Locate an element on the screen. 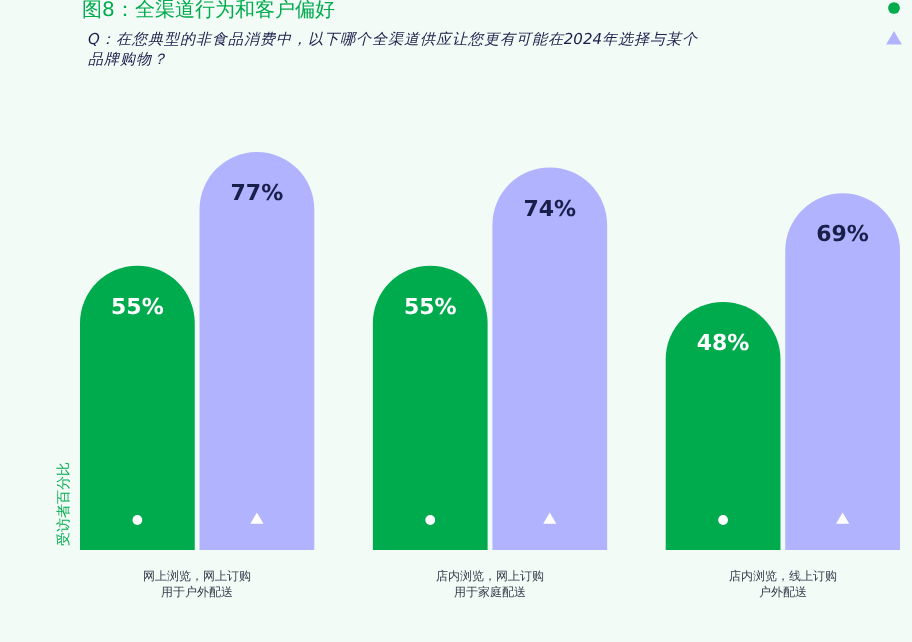 The image size is (912, 642). data-label: 69% is located at coordinates (842, 234).